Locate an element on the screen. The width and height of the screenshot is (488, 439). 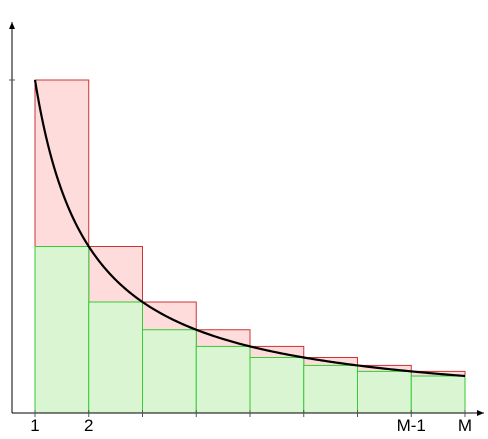
x-tick-label: 2 is located at coordinates (88, 425).